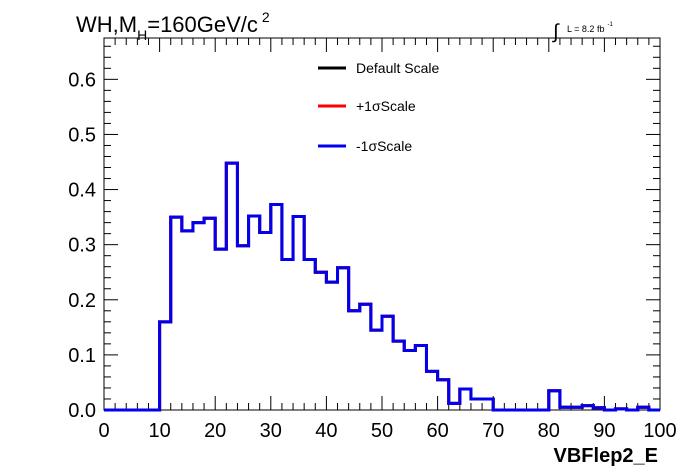  I want to click on legend: Default Scale +1σScale -1σScale, so click(378, 107).